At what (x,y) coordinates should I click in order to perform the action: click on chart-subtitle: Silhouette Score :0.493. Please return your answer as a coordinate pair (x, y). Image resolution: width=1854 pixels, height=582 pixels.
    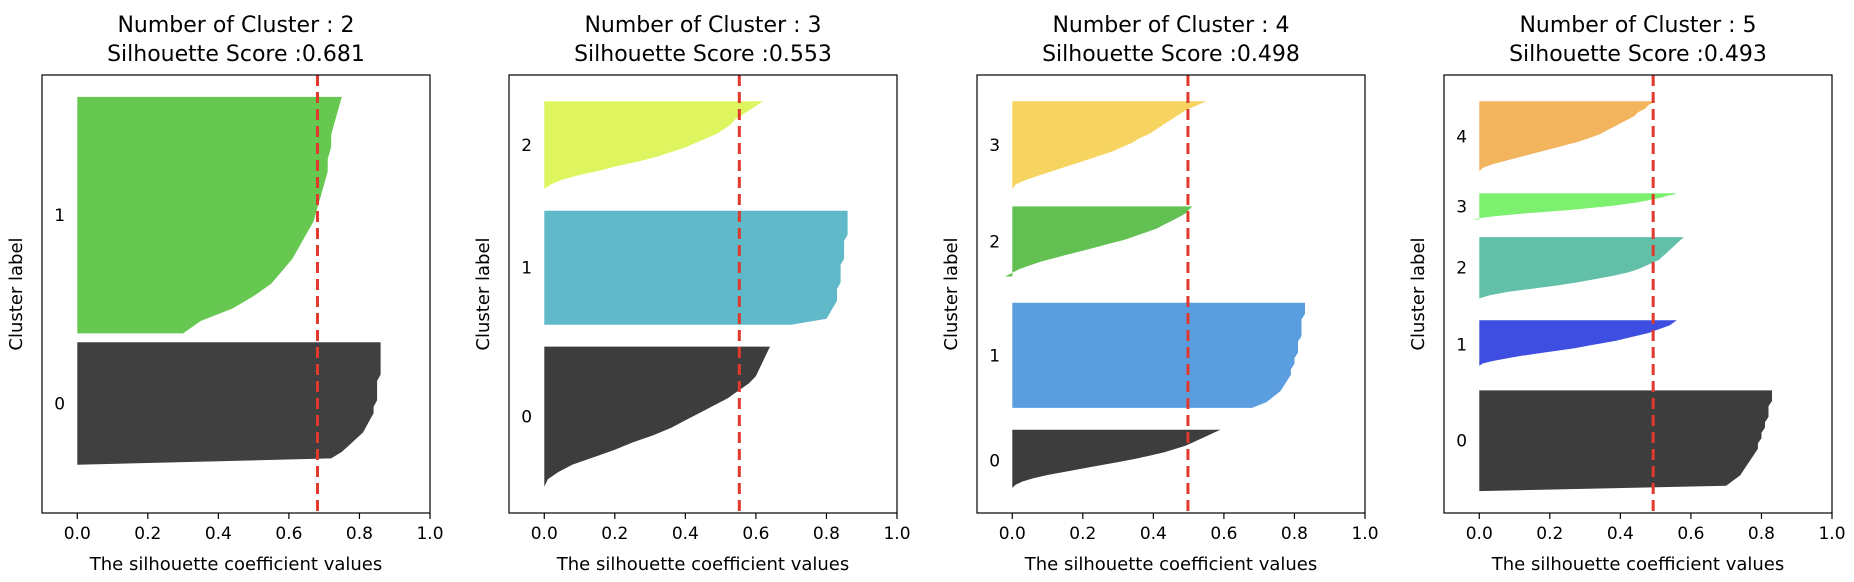
    Looking at the image, I should click on (1638, 54).